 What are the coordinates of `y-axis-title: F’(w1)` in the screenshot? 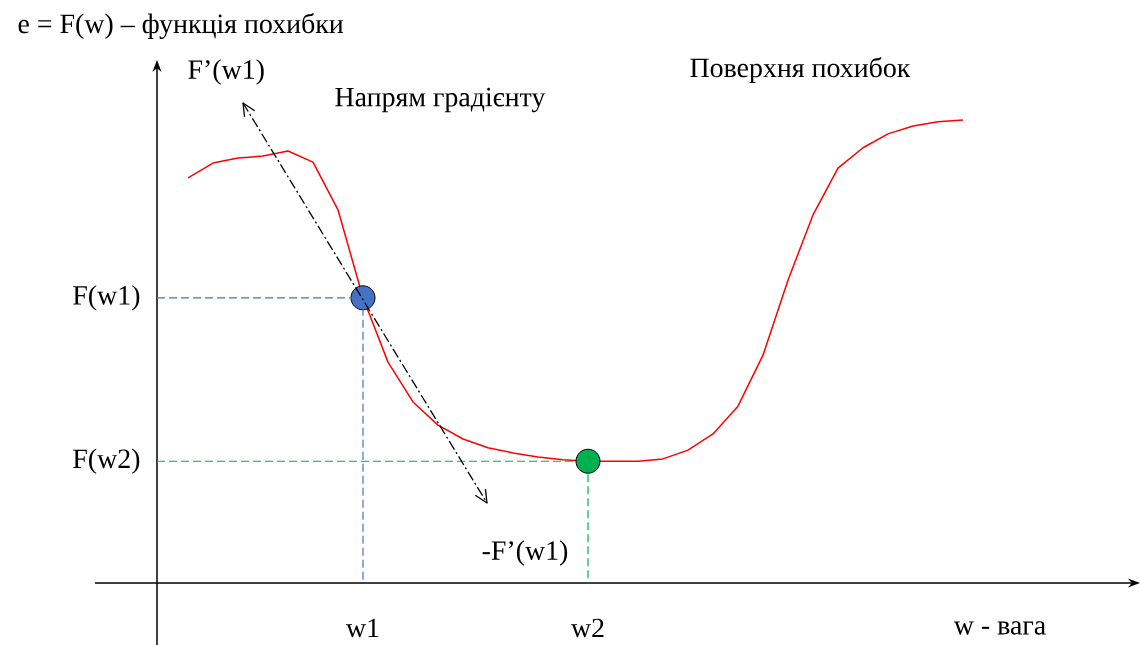 It's located at (226, 72).